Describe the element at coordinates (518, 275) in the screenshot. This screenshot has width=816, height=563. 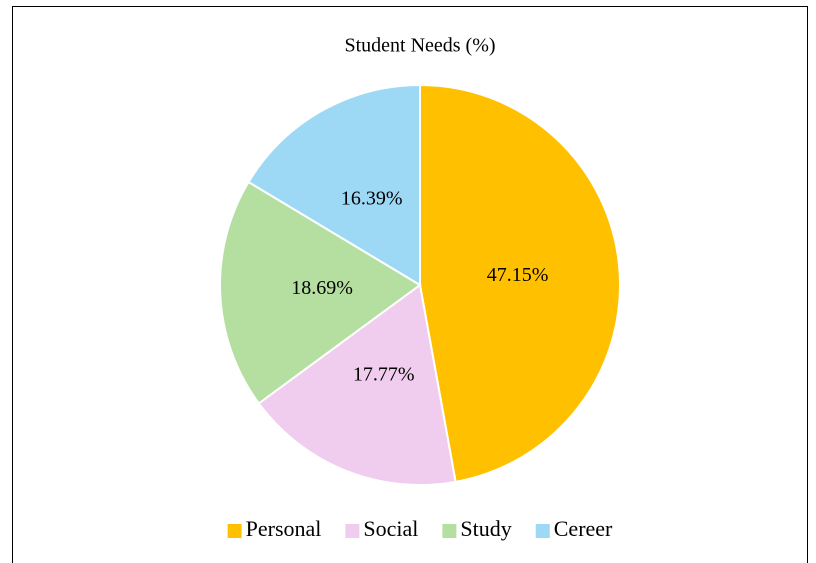
I see `data-label: 47.15%` at that location.